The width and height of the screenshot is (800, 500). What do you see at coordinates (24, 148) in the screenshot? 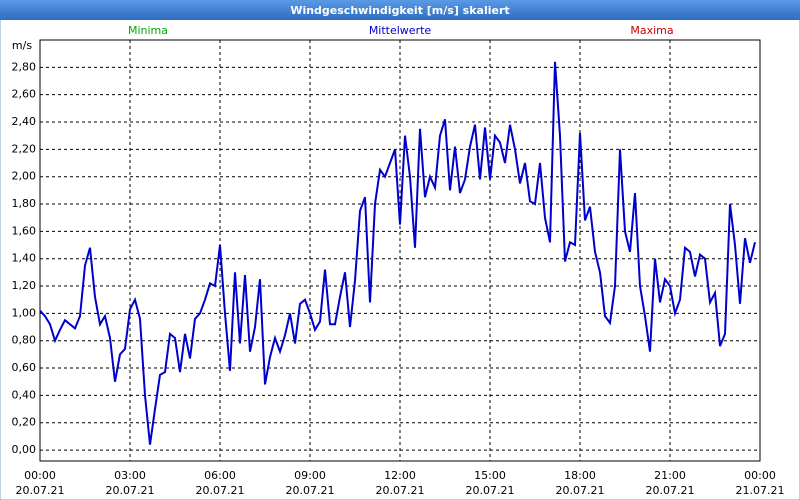
I see `y-tick-label: 2,20` at bounding box center [24, 148].